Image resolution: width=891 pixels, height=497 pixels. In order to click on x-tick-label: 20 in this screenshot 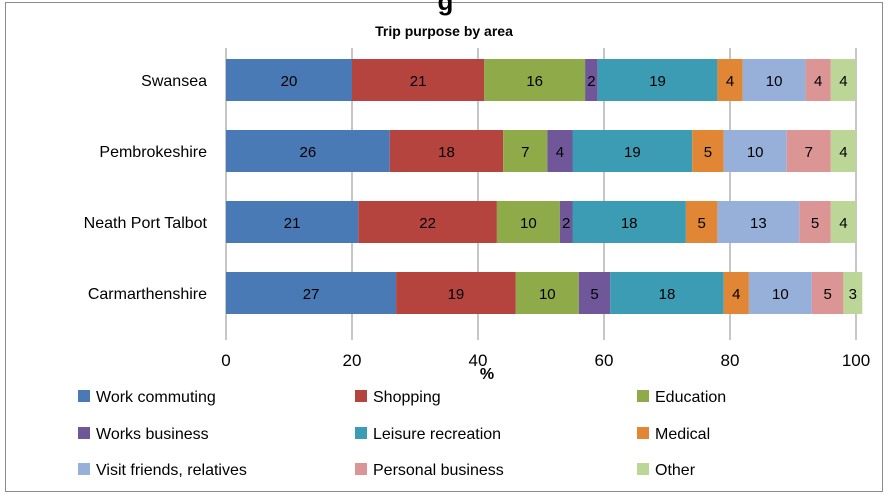, I will do `click(352, 360)`.